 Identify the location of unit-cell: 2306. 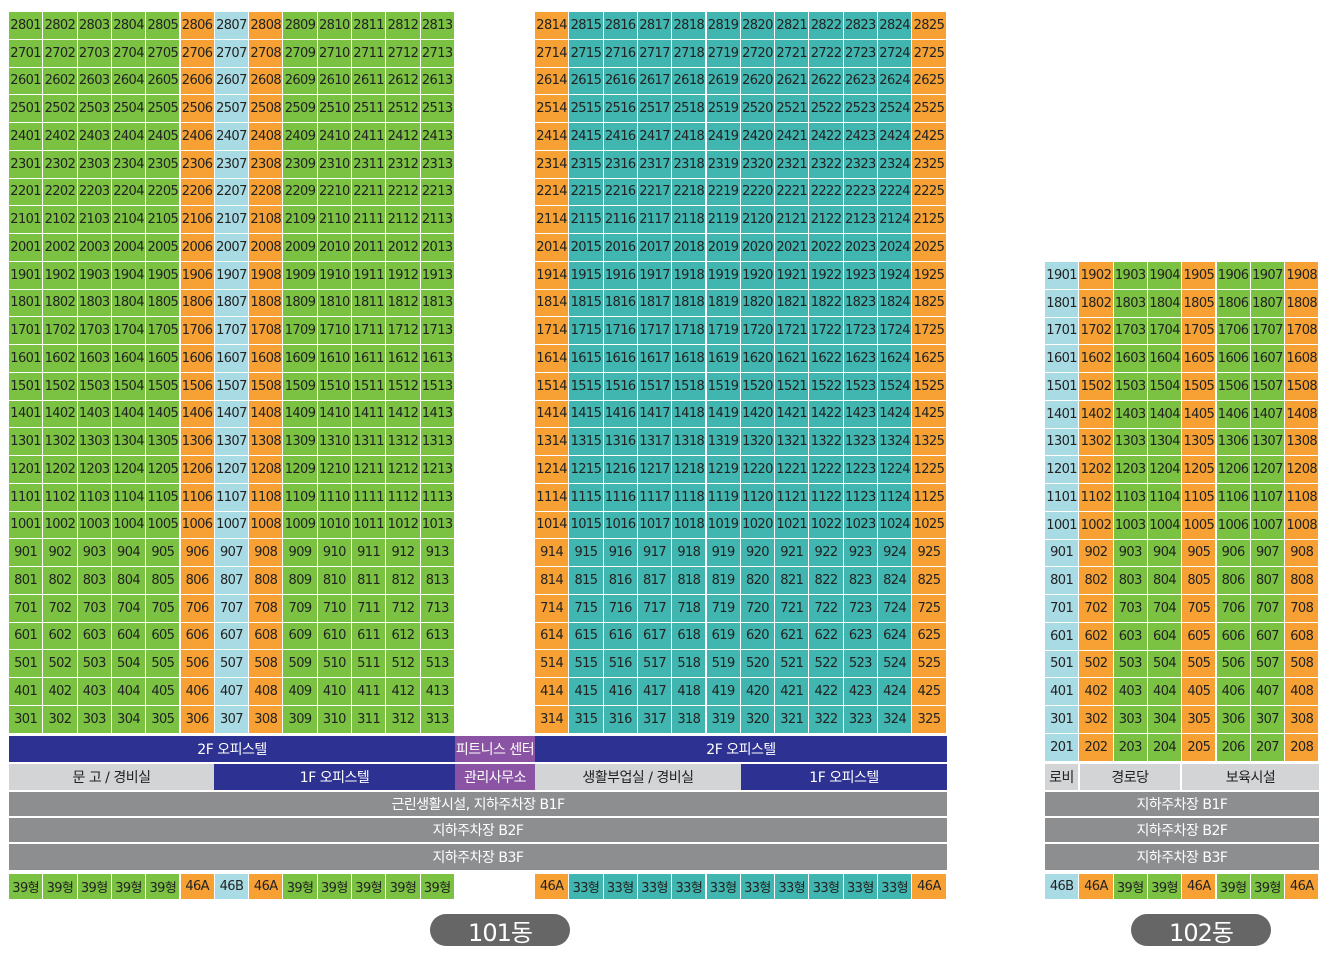
(197, 164).